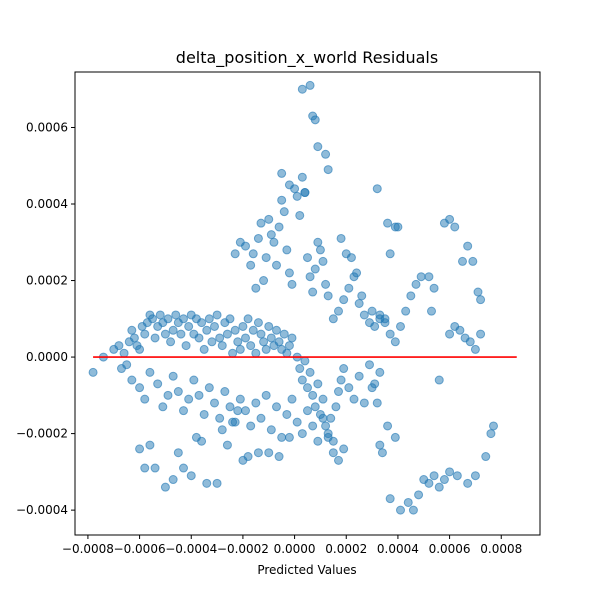 Image resolution: width=600 pixels, height=600 pixels. What do you see at coordinates (307, 58) in the screenshot?
I see `chart-title: delta_position_x_world Residuals` at bounding box center [307, 58].